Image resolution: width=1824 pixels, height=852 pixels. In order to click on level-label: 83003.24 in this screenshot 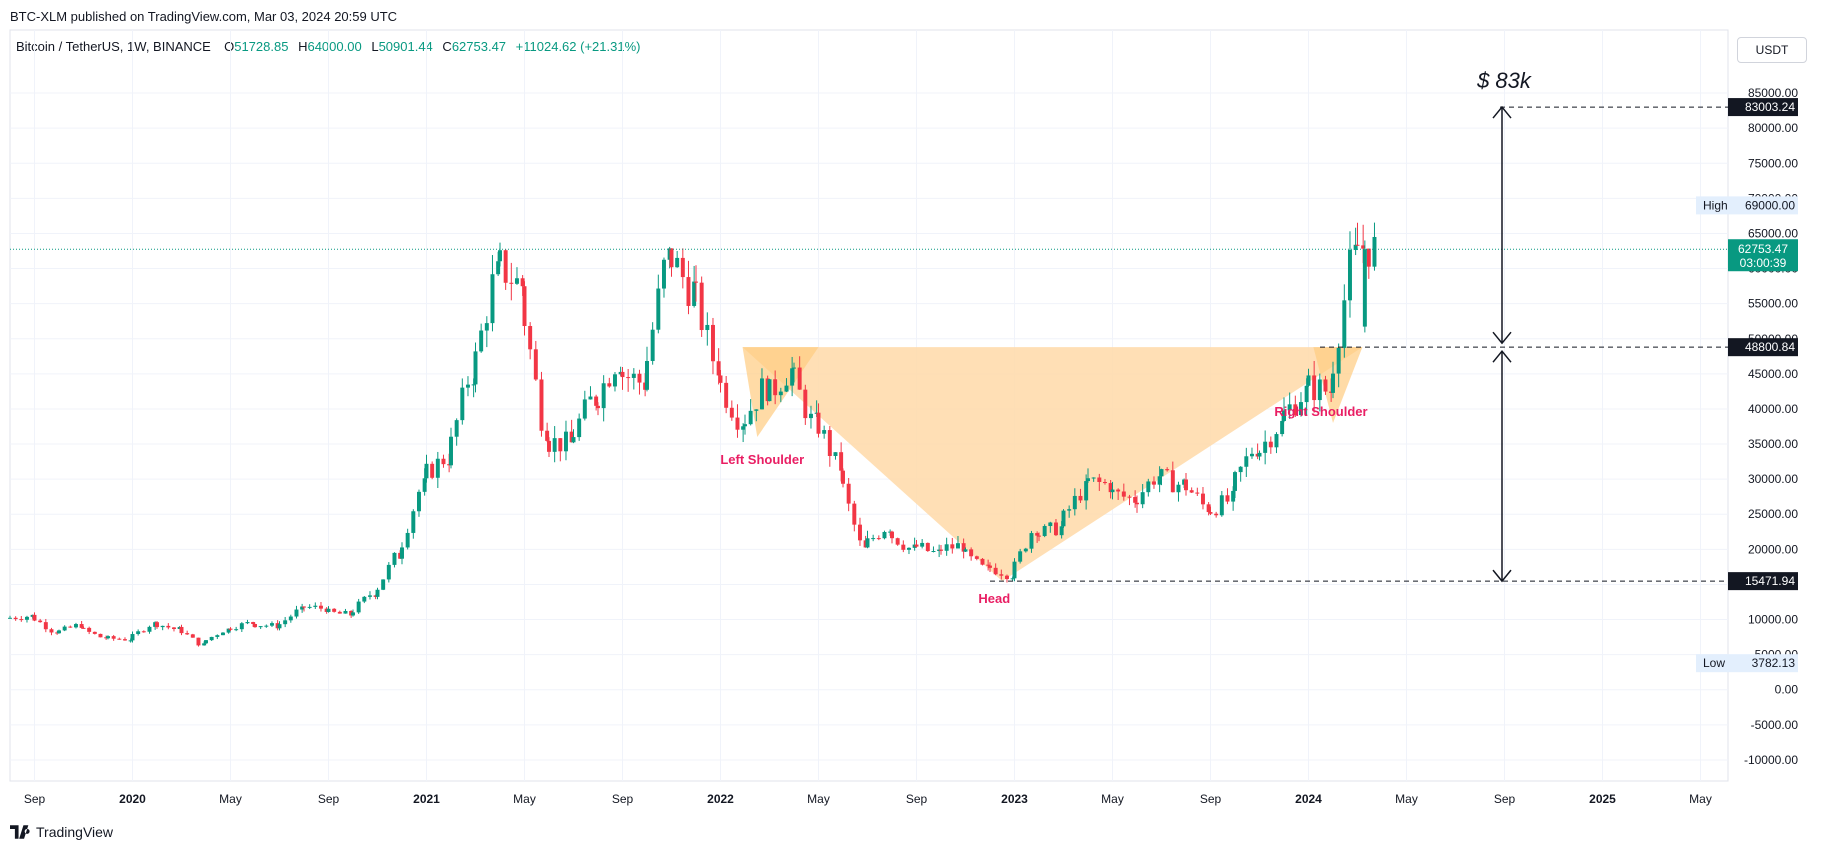, I will do `click(1770, 107)`.